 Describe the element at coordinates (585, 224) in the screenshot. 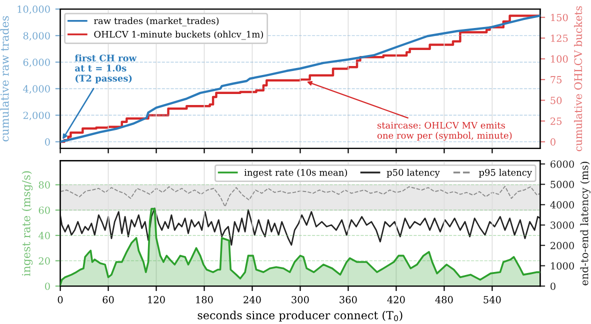

I see `y2-axis-title: end-to-end latency (ms)` at that location.